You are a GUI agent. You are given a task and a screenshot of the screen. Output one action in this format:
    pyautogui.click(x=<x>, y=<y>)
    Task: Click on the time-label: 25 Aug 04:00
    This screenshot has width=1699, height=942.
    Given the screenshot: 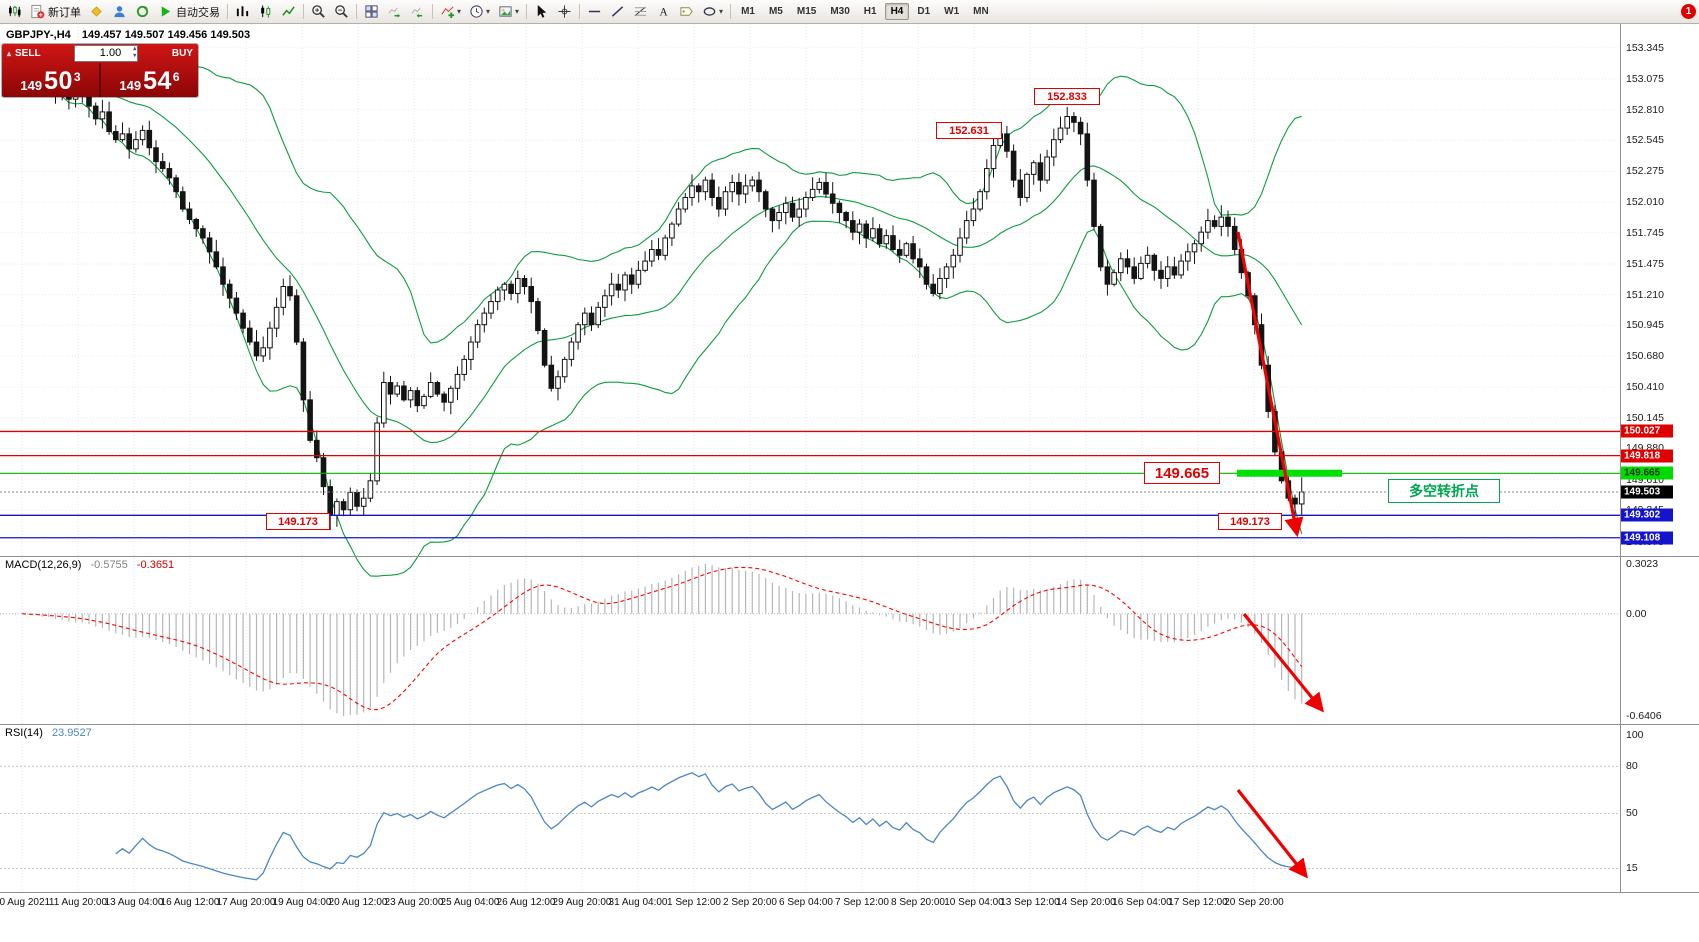 What is the action you would take?
    pyautogui.click(x=470, y=902)
    